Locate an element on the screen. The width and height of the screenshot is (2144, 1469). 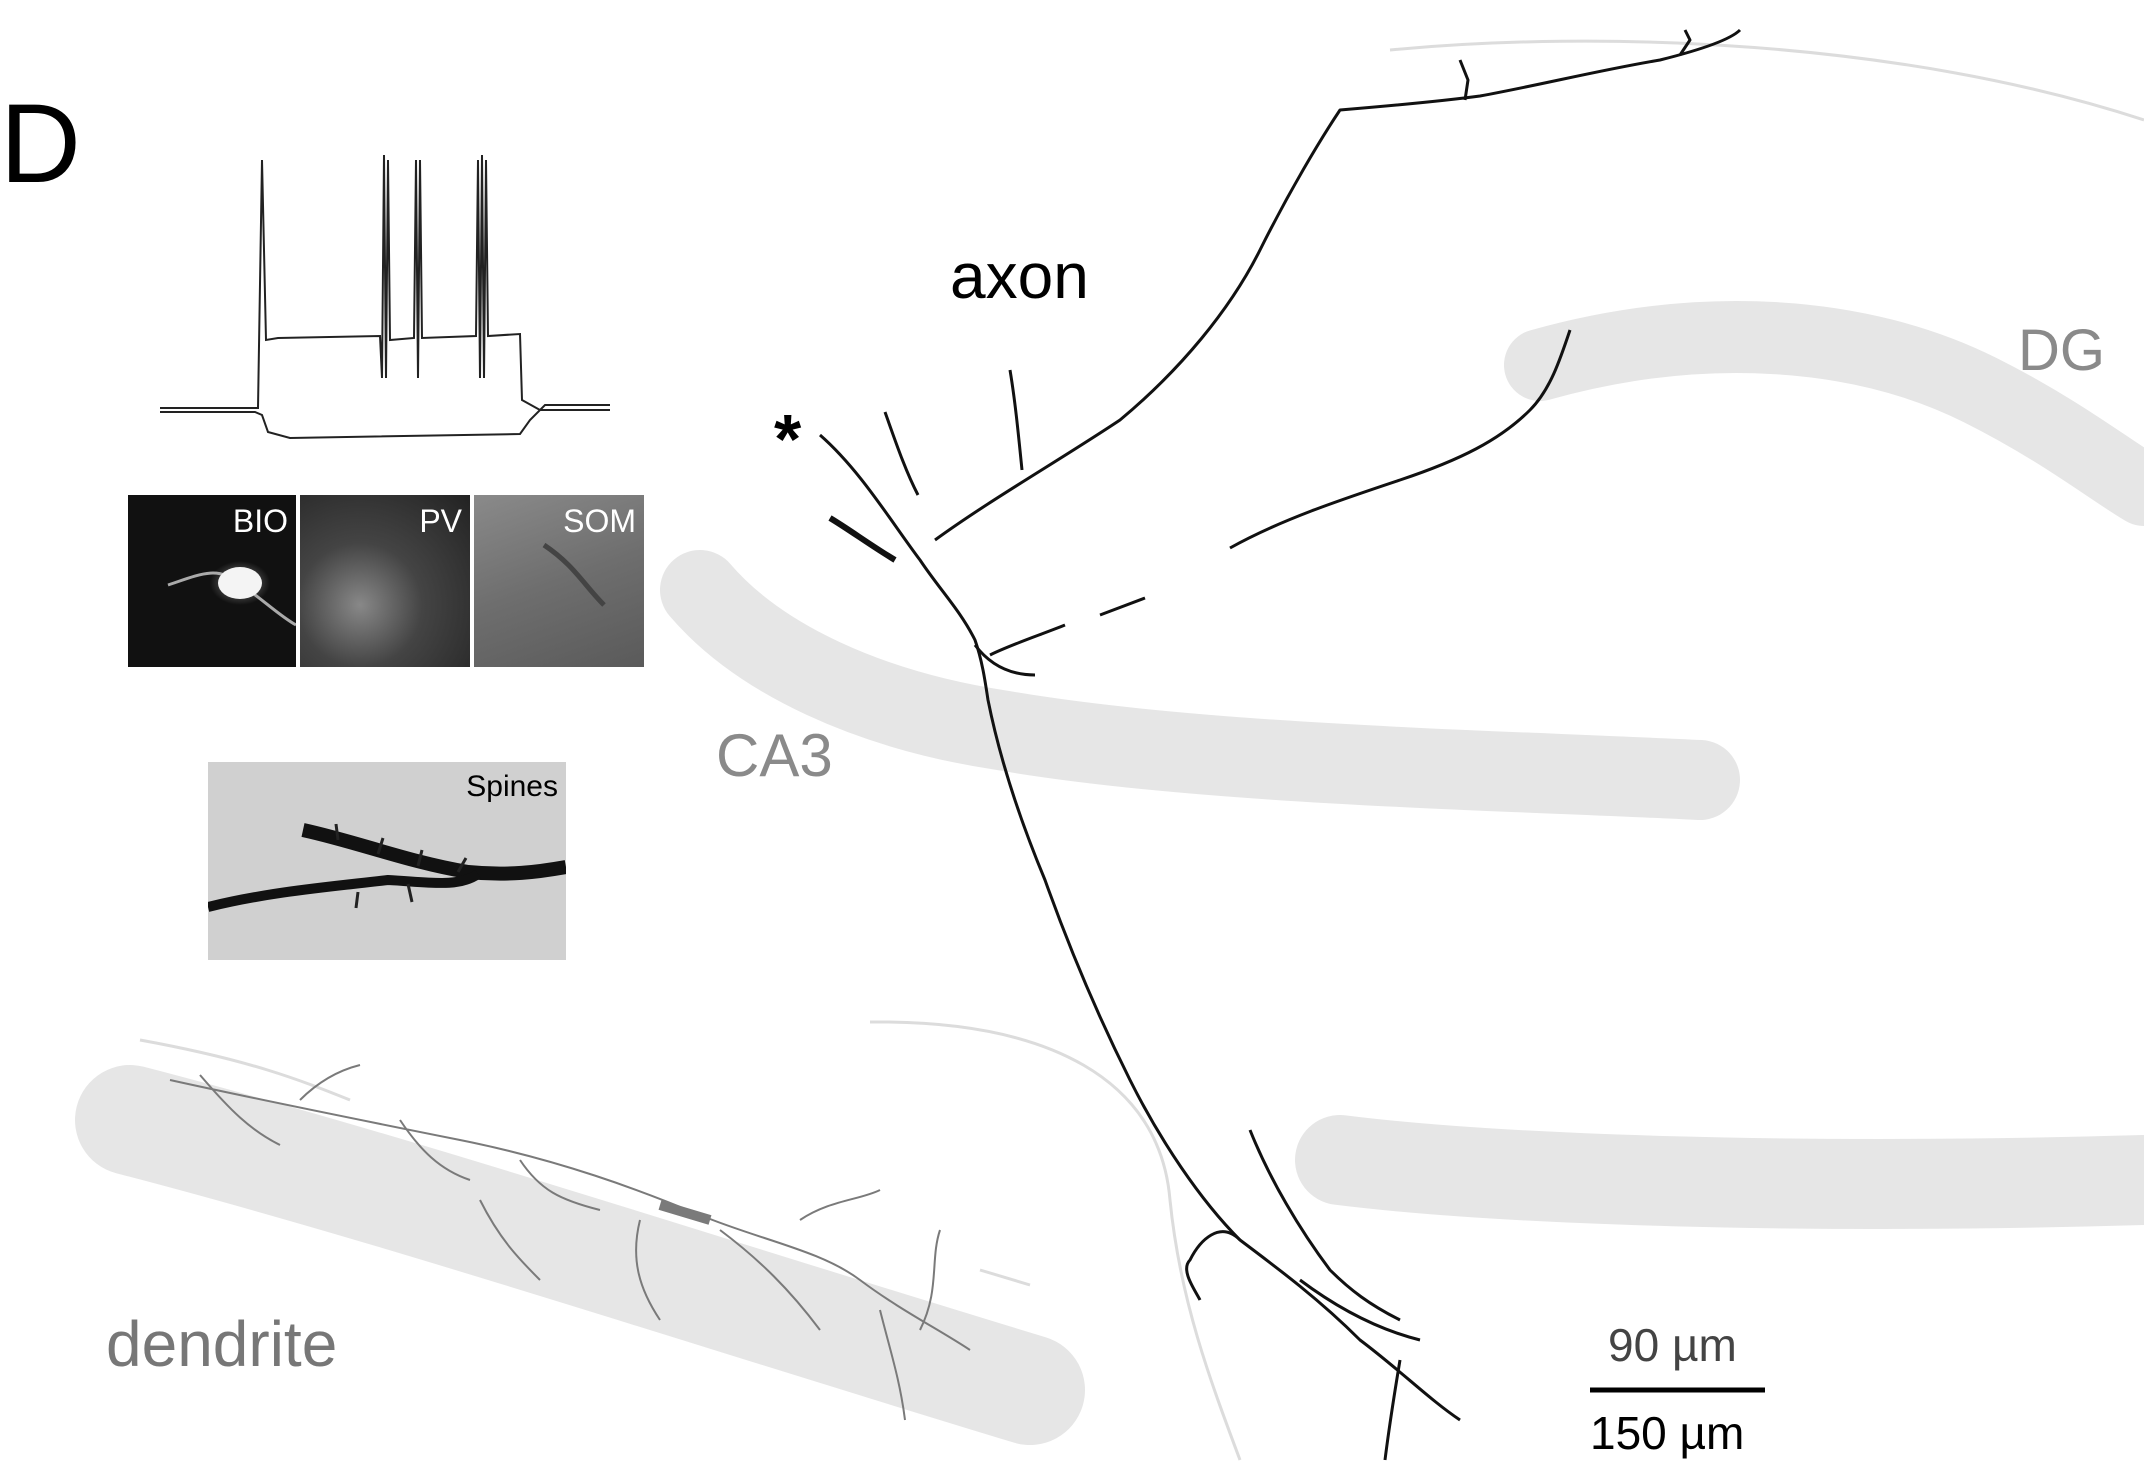
lower-band is located at coordinates (1719, 1172).